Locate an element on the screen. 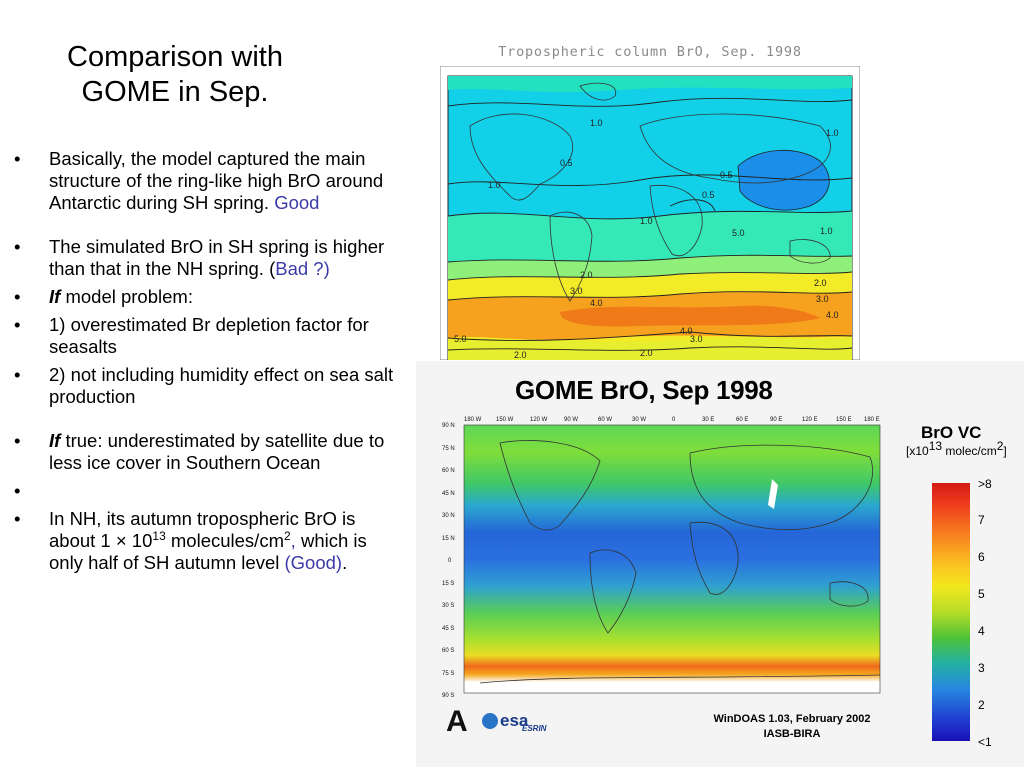 The width and height of the screenshot is (1024, 768). colorbar-tick: 4 is located at coordinates (981, 631).